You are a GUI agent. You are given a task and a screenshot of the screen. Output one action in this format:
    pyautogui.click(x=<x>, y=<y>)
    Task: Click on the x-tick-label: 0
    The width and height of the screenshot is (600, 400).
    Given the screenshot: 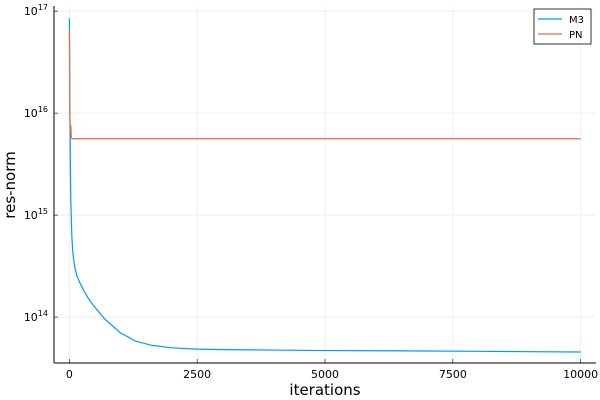 What is the action you would take?
    pyautogui.click(x=69, y=374)
    